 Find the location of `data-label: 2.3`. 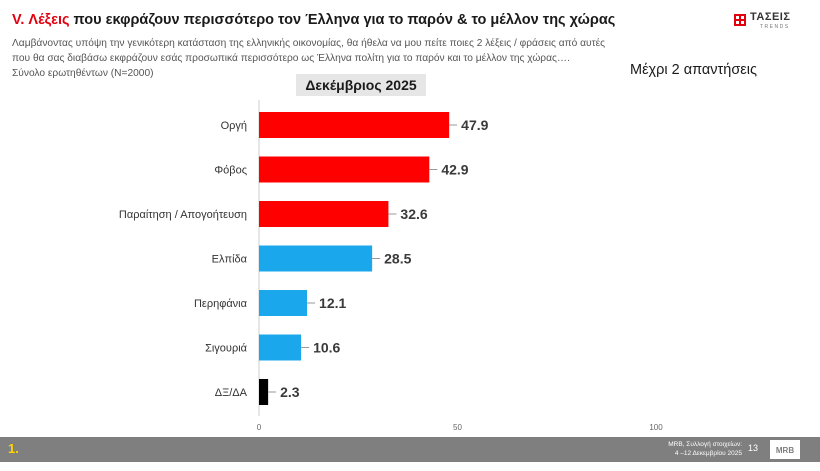

data-label: 2.3 is located at coordinates (290, 392).